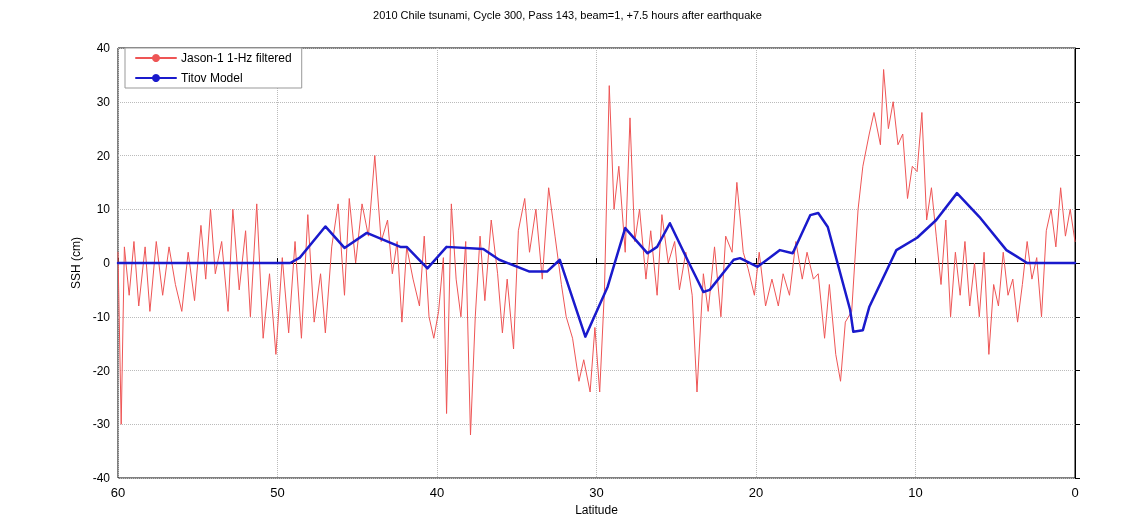  I want to click on legend-label: Jason-1 1-Hz filtered, so click(236, 58).